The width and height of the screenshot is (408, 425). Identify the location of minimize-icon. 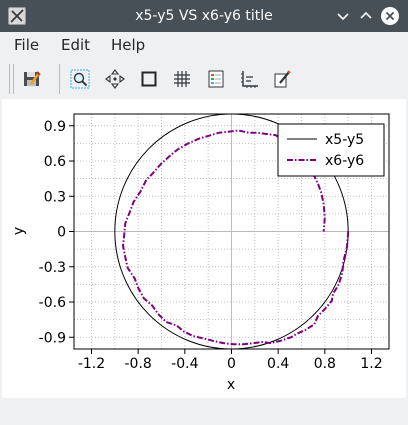
(343, 16).